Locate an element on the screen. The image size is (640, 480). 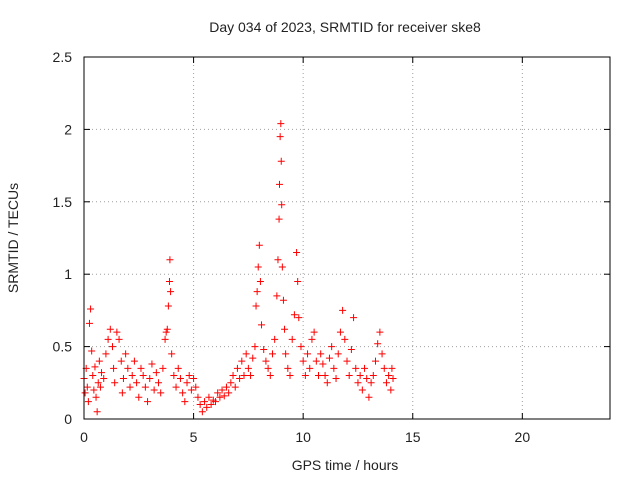
y-tick-labels: 0 0.5 1 1.5 2 2.5 is located at coordinates (63, 238).